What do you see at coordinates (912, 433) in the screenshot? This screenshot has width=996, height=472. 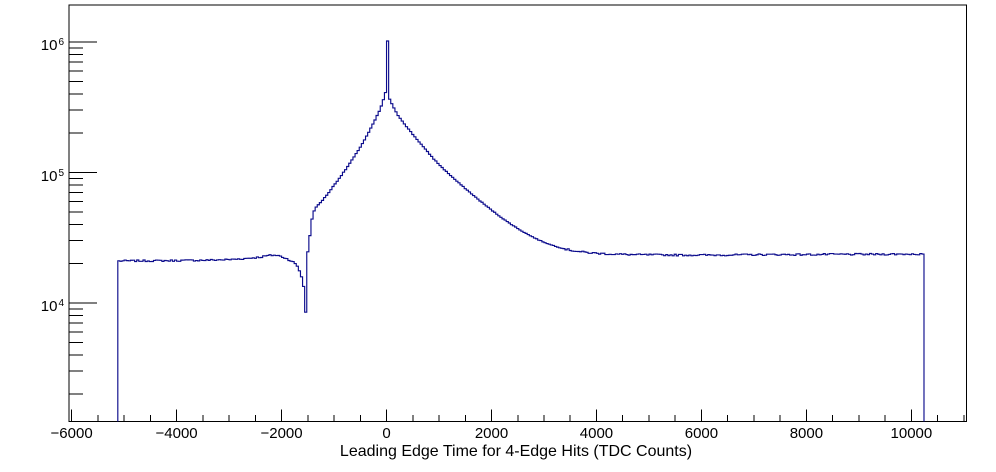 I see `x-axis-tick-label: 10000` at bounding box center [912, 433].